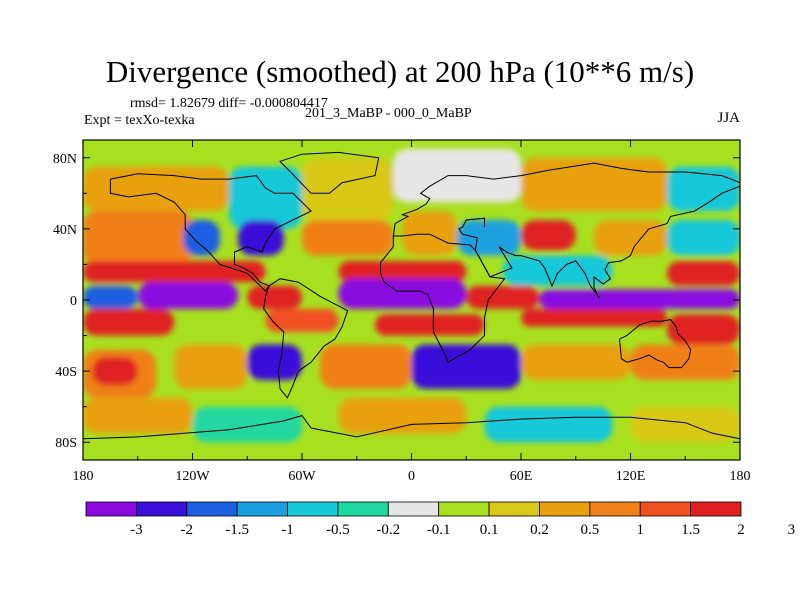 The image size is (800, 600). Describe the element at coordinates (440, 519) in the screenshot. I see `colorbar: -3 -2 -1.5 -1 -0.5 -0.2 -0.1 0.1 0.2 0.5 1 1.5 2 3` at that location.